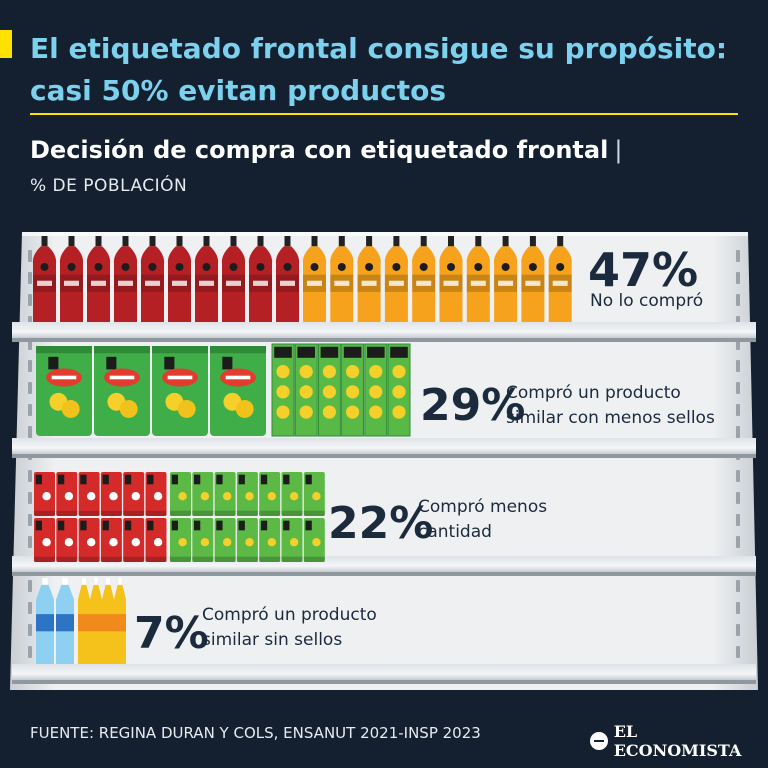 The height and width of the screenshot is (768, 768). Describe the element at coordinates (472, 405) in the screenshot. I see `value-label-2: 29%` at that location.